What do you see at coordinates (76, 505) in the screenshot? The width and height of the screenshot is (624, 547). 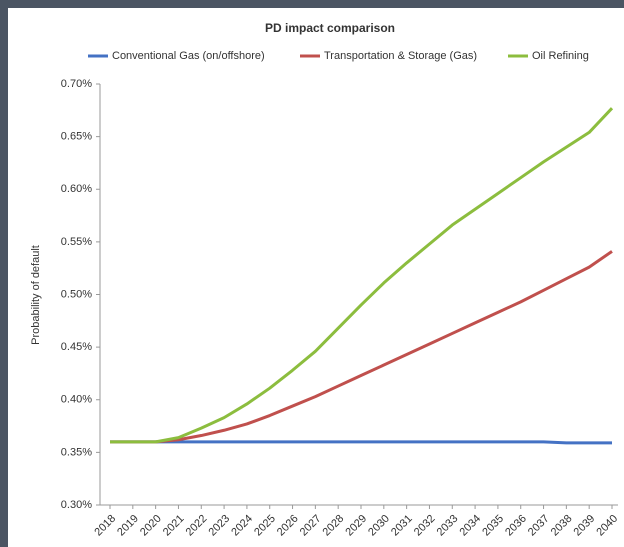 I see `y-tick-label: 0.30%` at bounding box center [76, 505].